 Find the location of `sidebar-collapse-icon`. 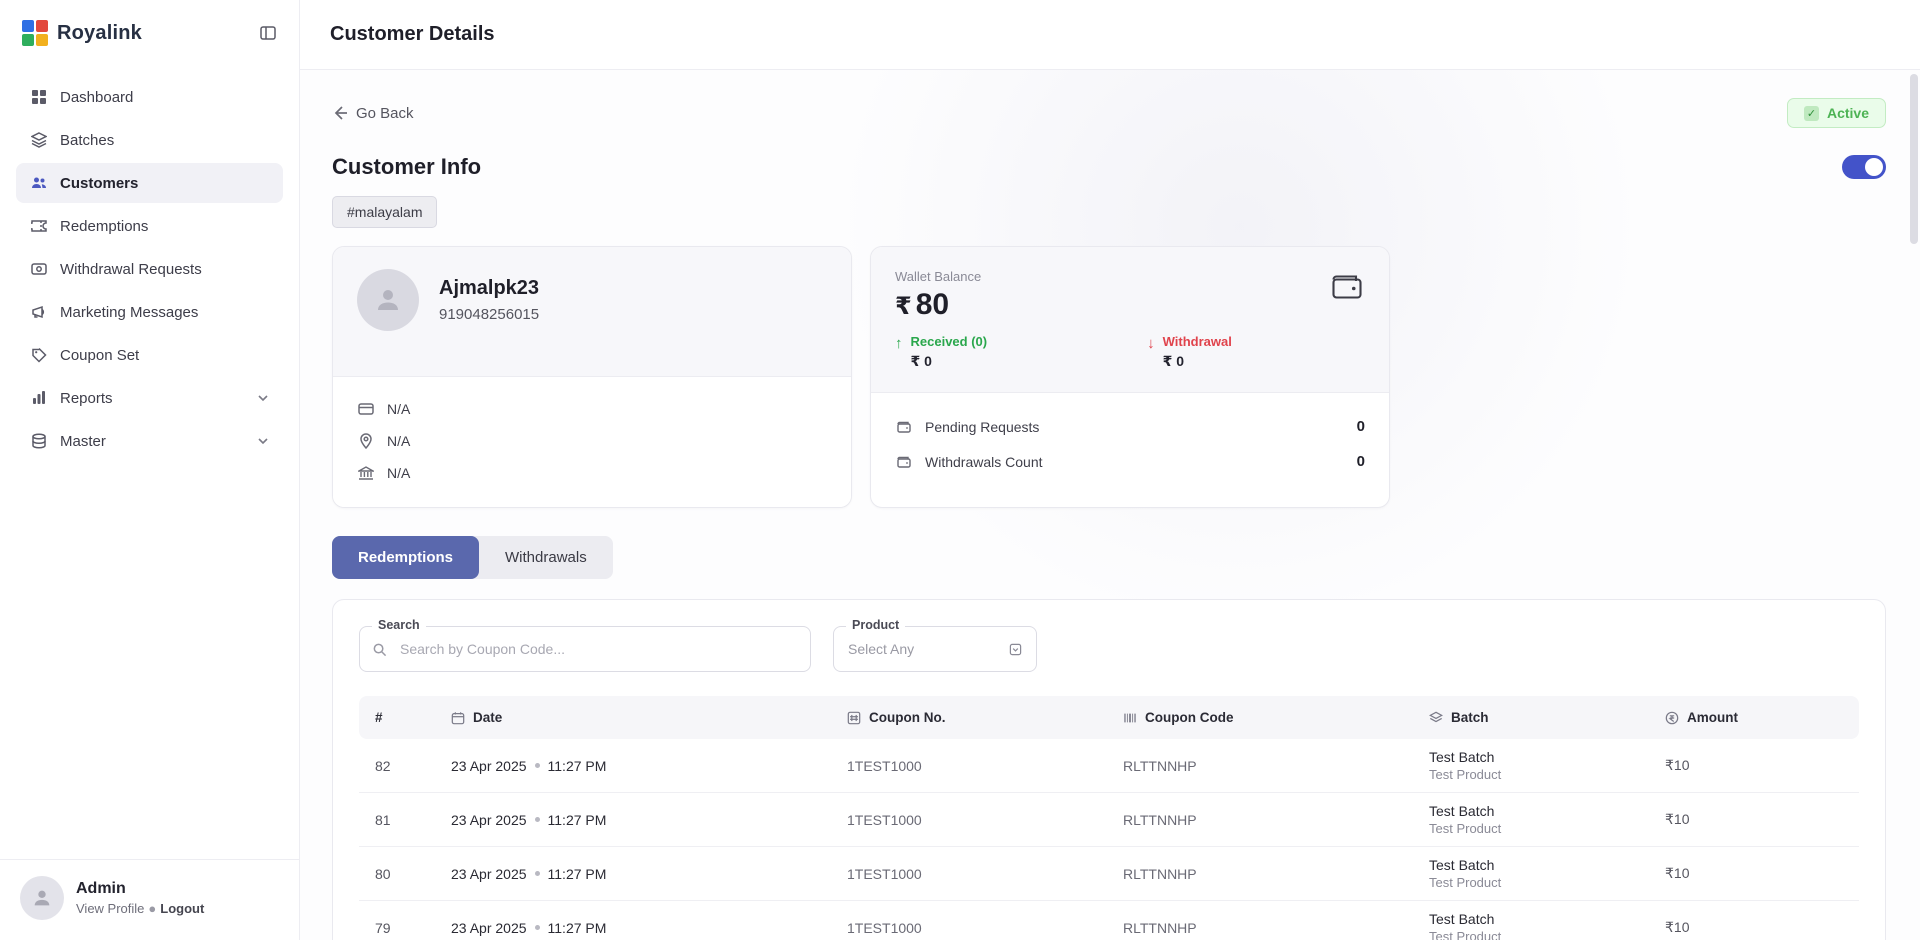

sidebar-collapse-icon is located at coordinates (268, 33).